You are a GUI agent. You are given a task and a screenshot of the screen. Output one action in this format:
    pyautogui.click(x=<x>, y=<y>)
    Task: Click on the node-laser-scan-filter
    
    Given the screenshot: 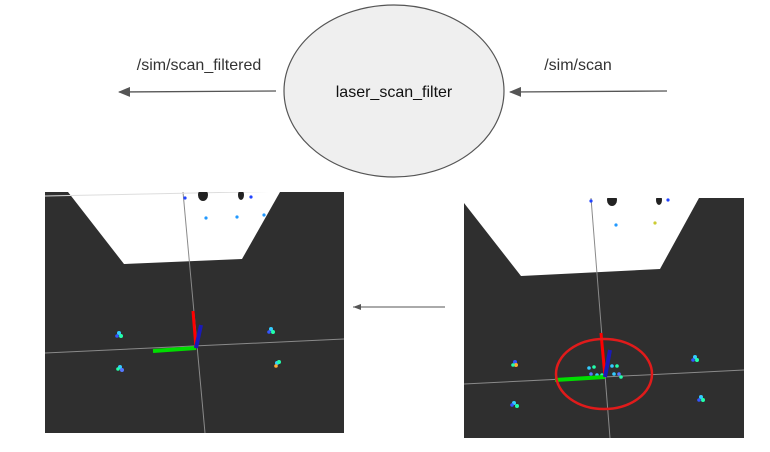 What is the action you would take?
    pyautogui.click(x=394, y=91)
    